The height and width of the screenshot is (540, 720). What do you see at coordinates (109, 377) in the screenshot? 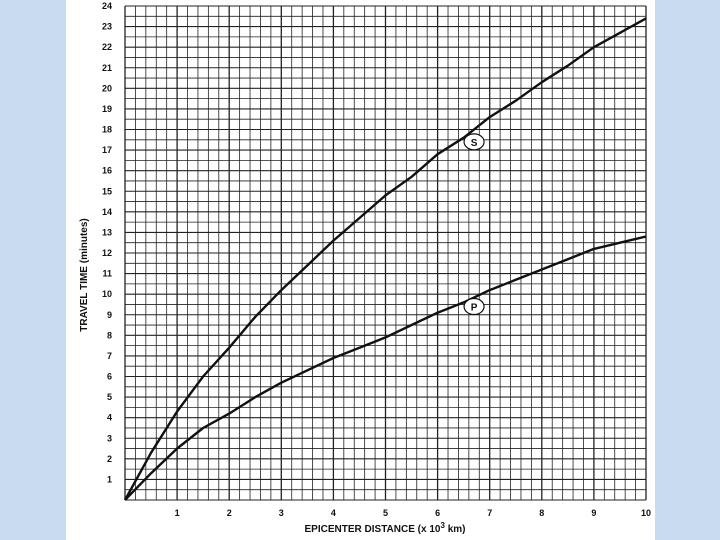
I see `y-tick-label: 6` at bounding box center [109, 377].